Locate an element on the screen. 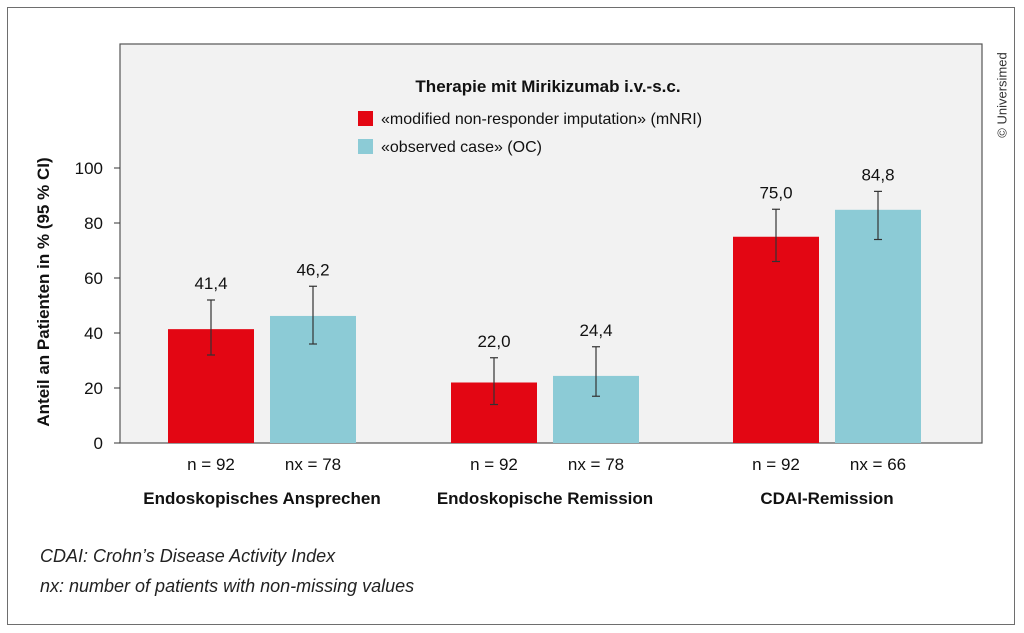  data-label: 22,0 is located at coordinates (493, 341).